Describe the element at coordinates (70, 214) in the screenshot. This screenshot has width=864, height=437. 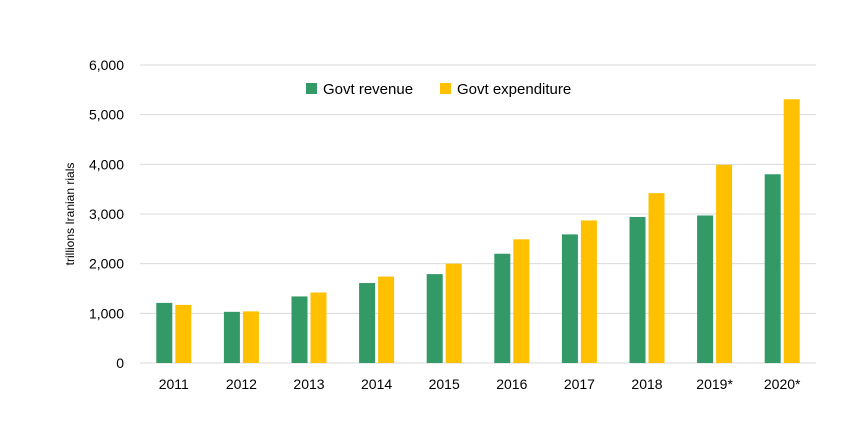
I see `y-axis-title: trillions Iranian rials` at that location.